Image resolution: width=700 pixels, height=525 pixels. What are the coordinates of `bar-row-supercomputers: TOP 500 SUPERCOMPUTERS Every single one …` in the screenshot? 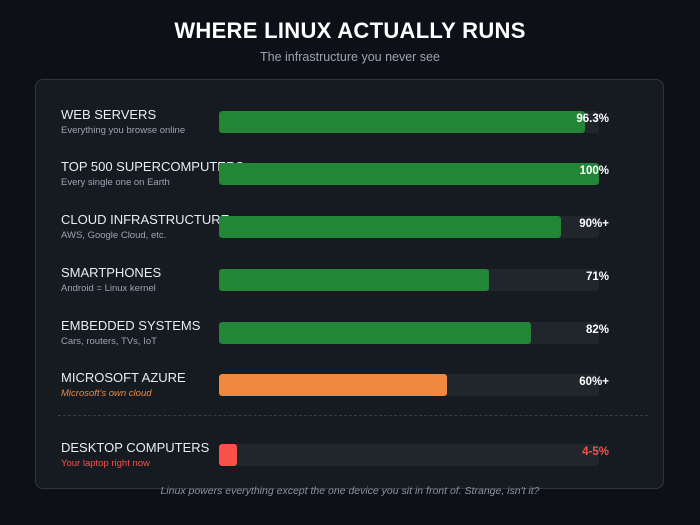 It's located at (349, 179).